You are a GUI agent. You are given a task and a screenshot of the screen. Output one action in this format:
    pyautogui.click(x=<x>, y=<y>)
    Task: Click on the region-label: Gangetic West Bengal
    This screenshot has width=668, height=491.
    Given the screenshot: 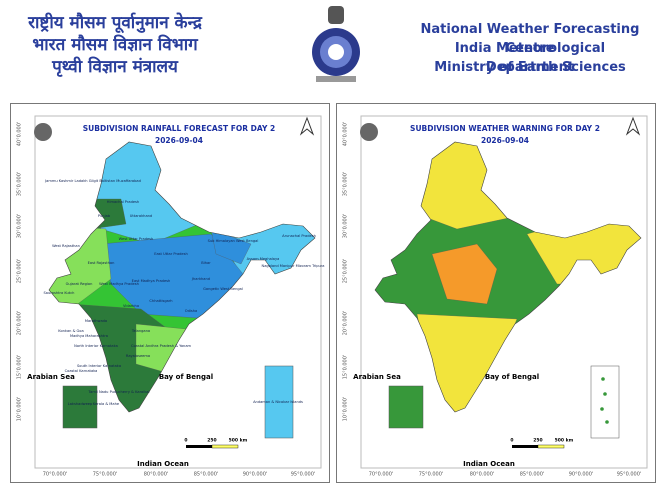 What is the action you would take?
    pyautogui.click(x=223, y=289)
    